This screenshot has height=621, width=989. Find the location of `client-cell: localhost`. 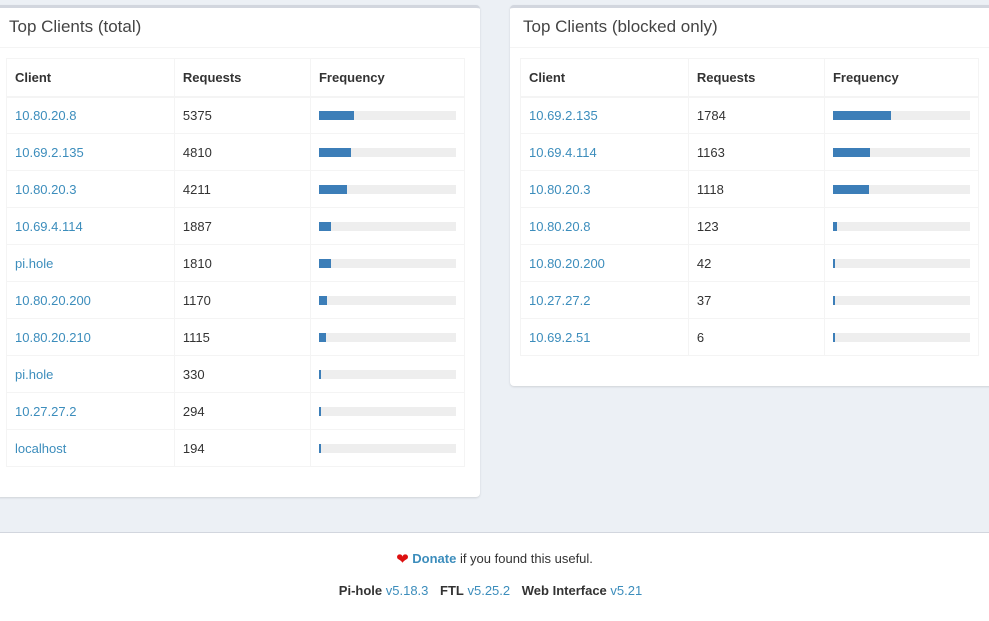

client-cell: localhost is located at coordinates (90, 448).